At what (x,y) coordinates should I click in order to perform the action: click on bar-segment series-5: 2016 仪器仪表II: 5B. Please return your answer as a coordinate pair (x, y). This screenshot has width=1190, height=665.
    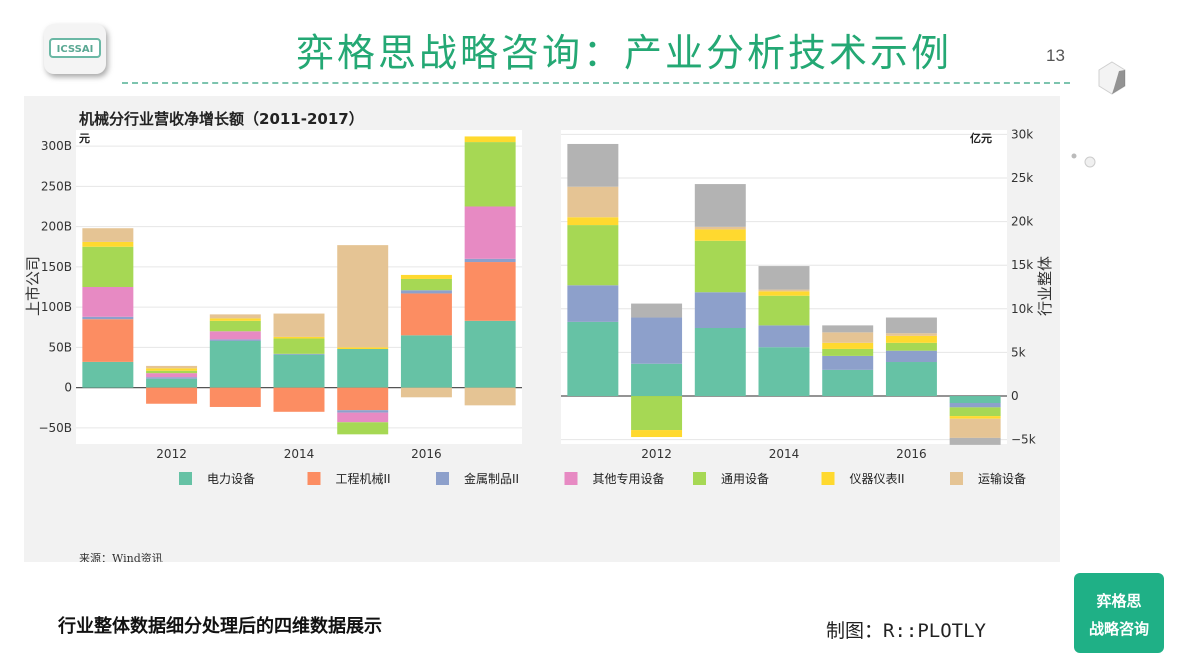
    Looking at the image, I should click on (426, 276).